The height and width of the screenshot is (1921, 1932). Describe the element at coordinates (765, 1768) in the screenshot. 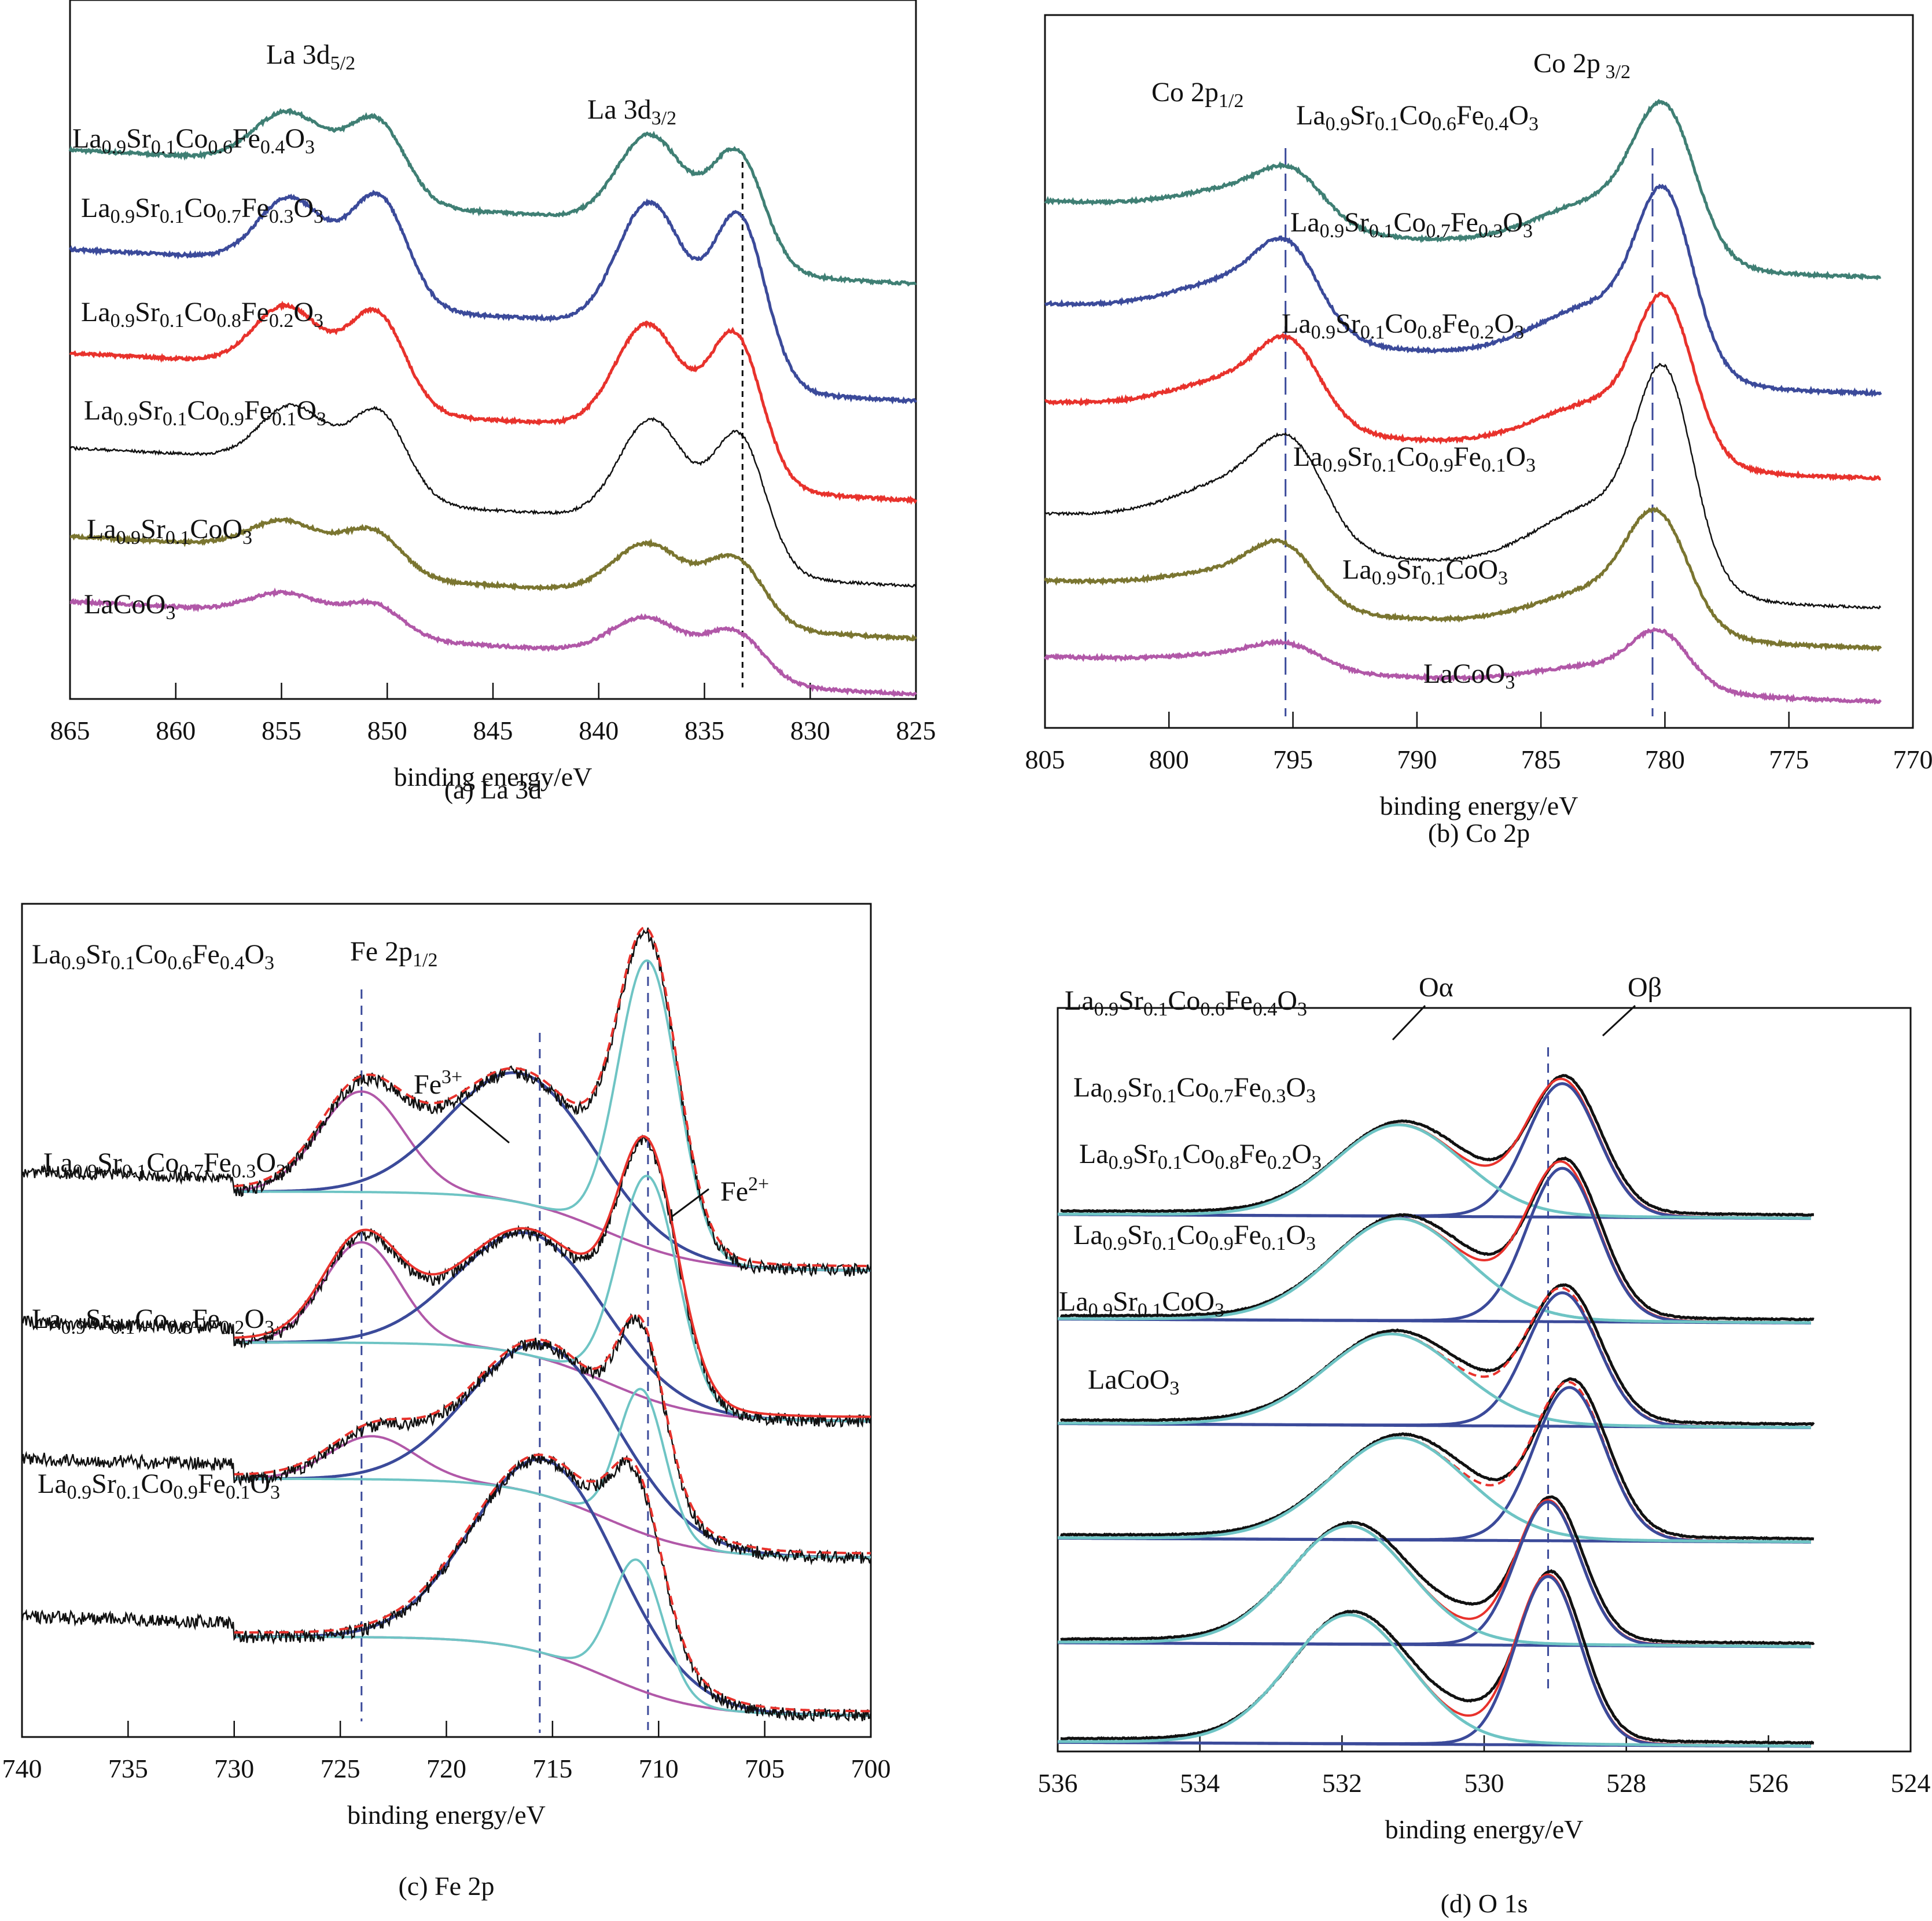

I see `x-tick-label: 705` at that location.